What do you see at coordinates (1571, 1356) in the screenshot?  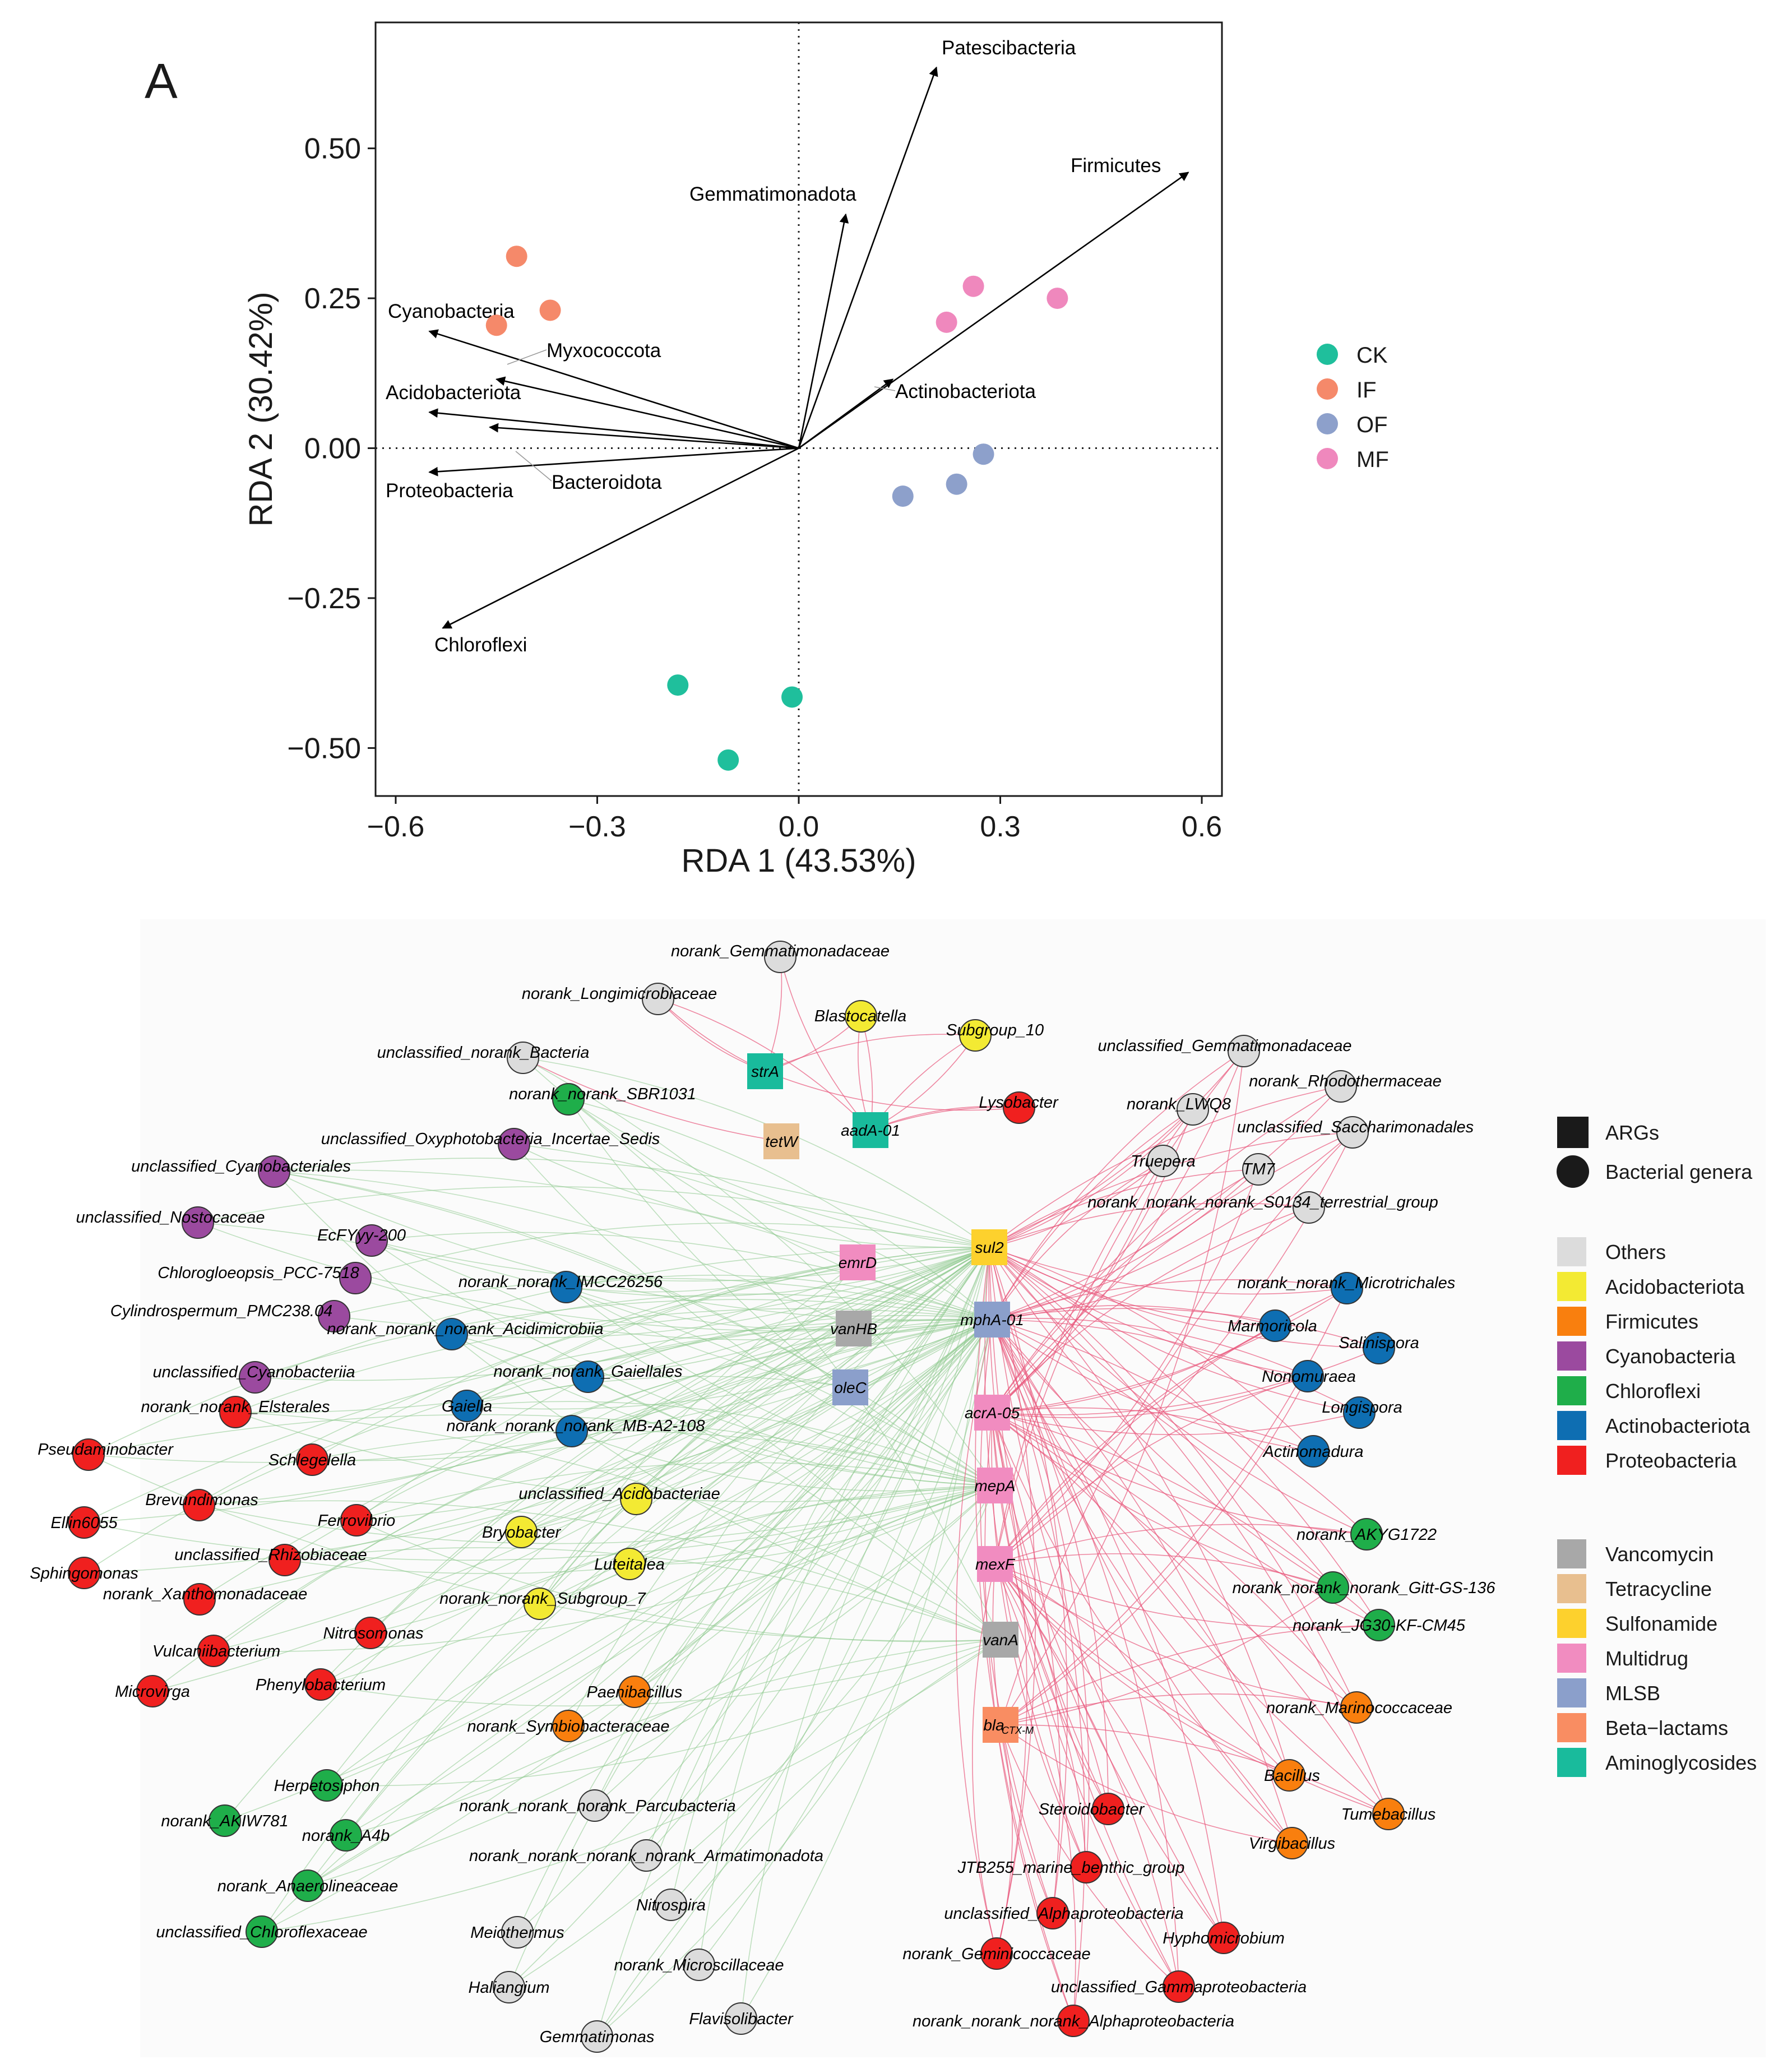 I see `legend-swatch-cyanobacteria` at bounding box center [1571, 1356].